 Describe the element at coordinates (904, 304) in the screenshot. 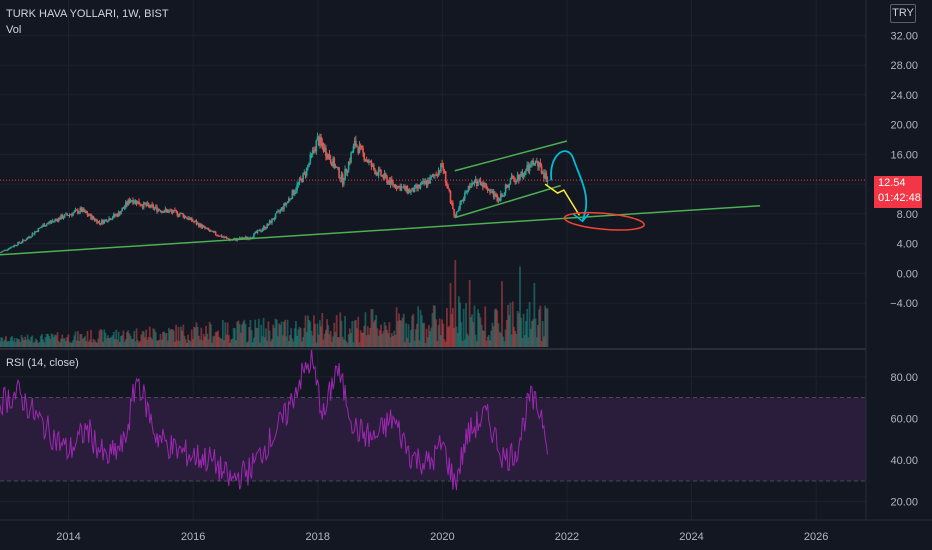

I see `price-tick-label: −4.00` at that location.